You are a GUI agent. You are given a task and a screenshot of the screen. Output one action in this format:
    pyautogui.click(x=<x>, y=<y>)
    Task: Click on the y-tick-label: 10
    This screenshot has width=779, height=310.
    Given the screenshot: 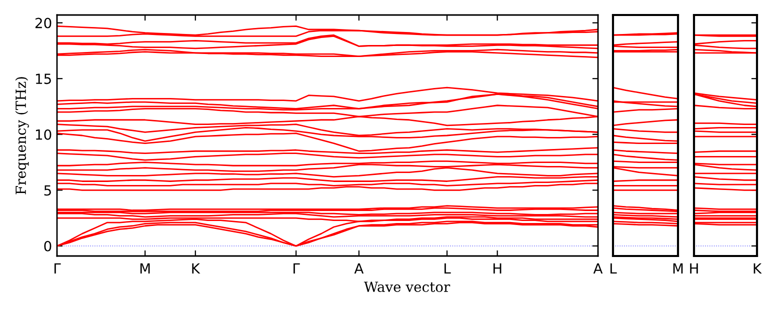 What is the action you would take?
    pyautogui.click(x=44, y=134)
    